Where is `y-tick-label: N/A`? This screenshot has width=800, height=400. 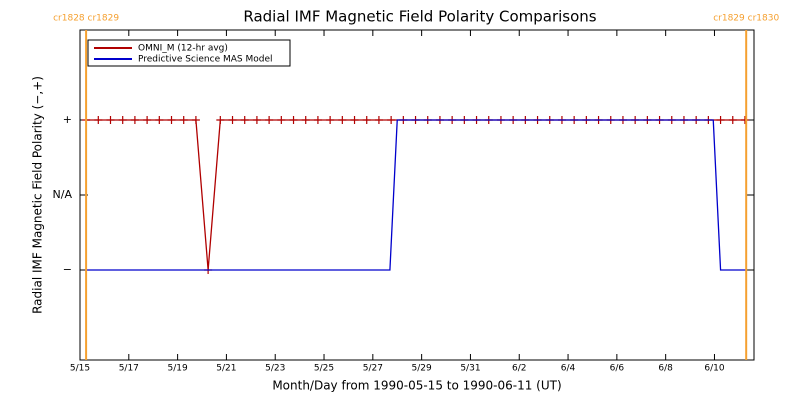 y-tick-label: N/A is located at coordinates (63, 194).